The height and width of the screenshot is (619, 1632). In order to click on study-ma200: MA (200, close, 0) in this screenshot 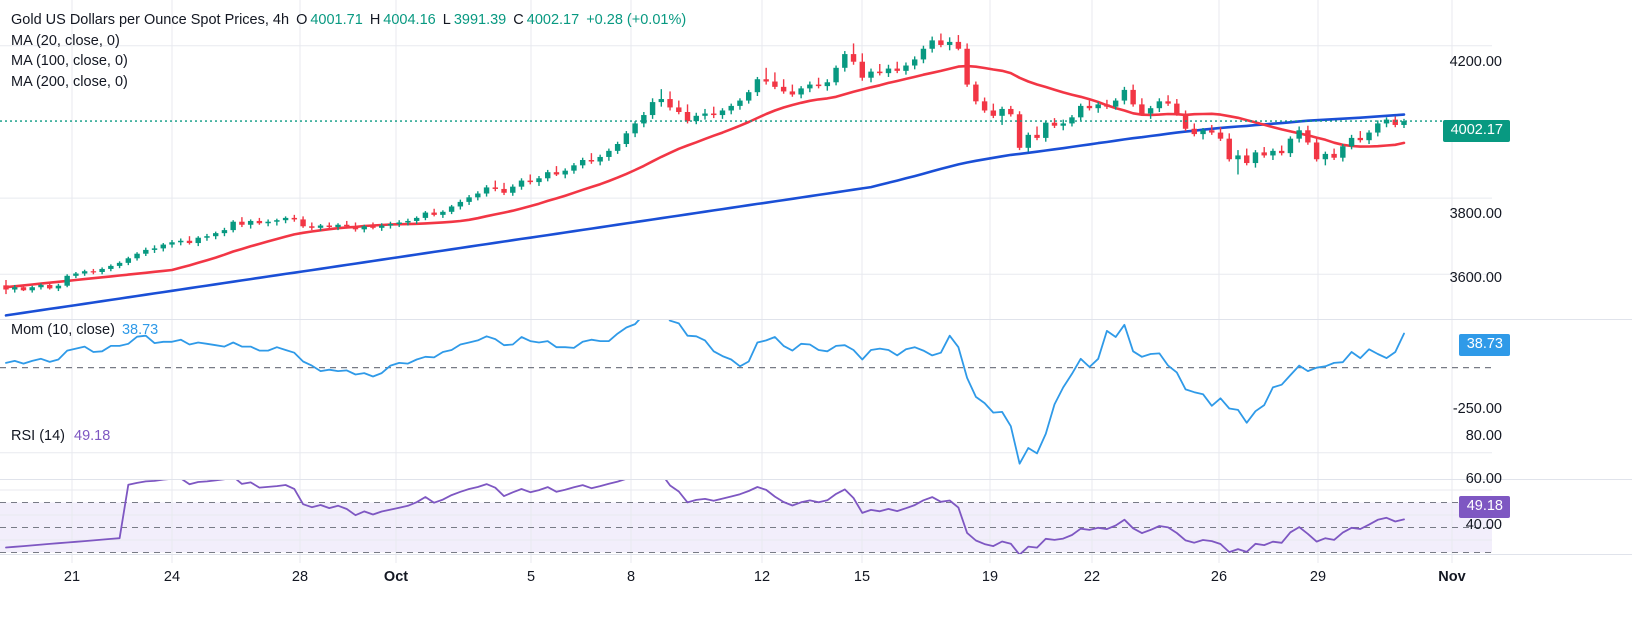, I will do `click(69, 81)`.